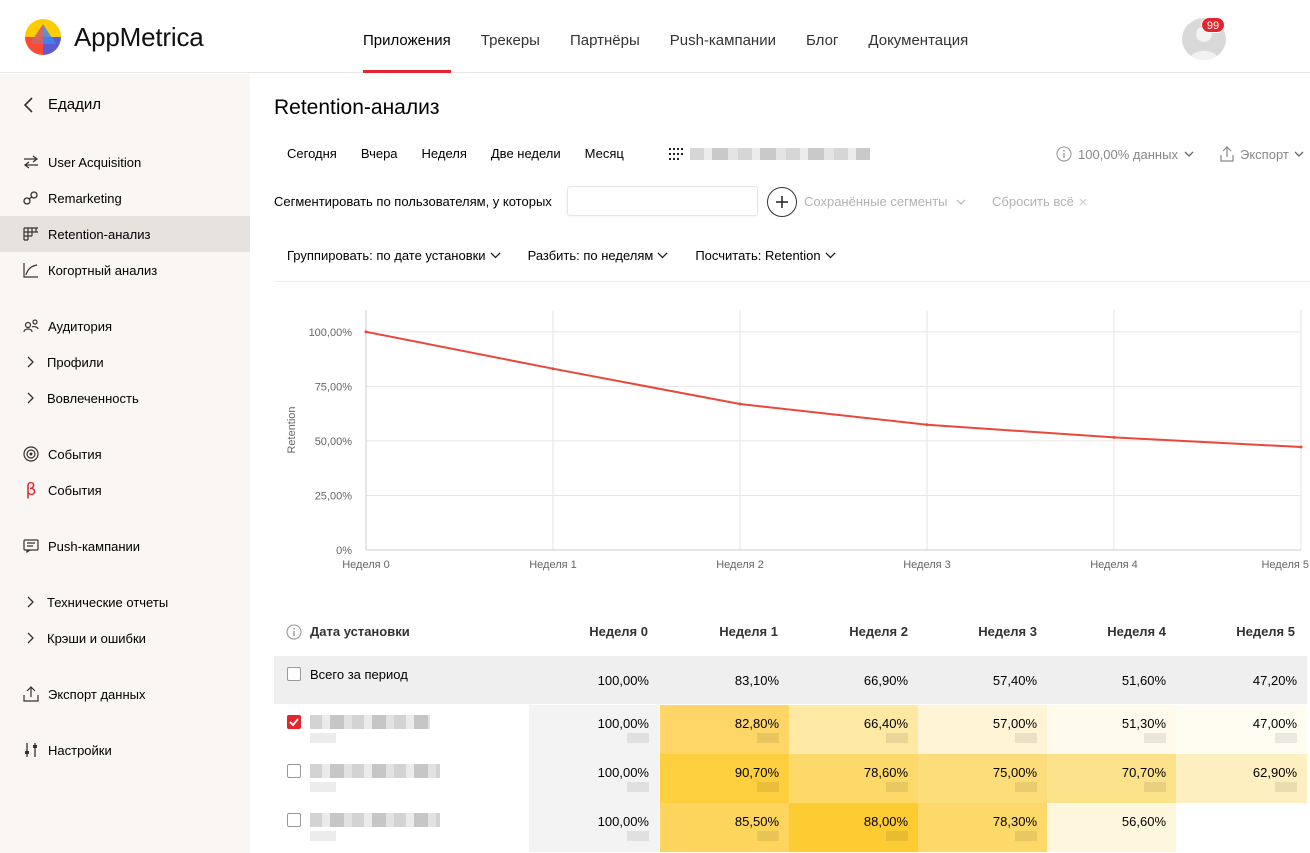 This screenshot has height=853, width=1310. What do you see at coordinates (1241, 827) in the screenshot?
I see `table-cell` at bounding box center [1241, 827].